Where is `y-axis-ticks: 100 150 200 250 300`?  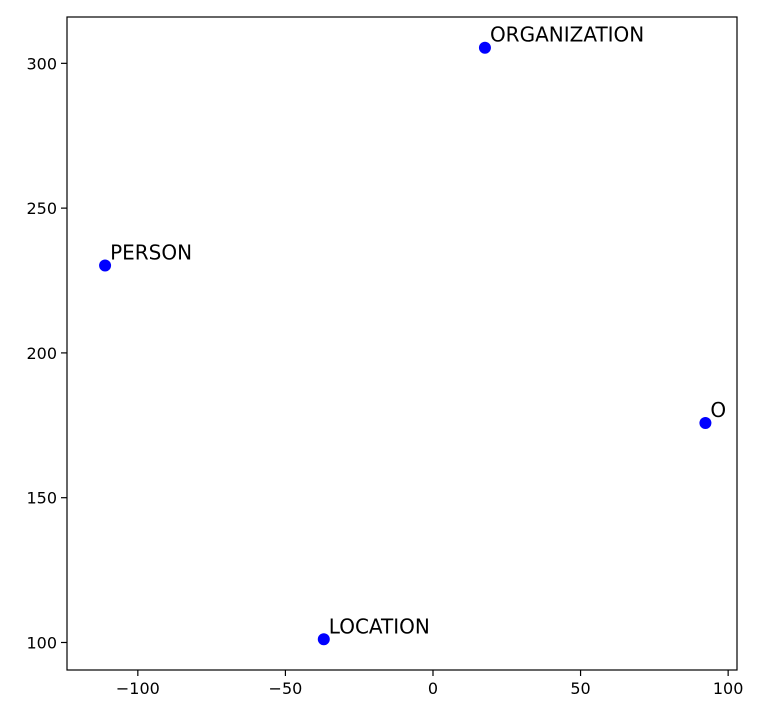 y-axis-ticks: 100 150 200 250 300 is located at coordinates (46, 353).